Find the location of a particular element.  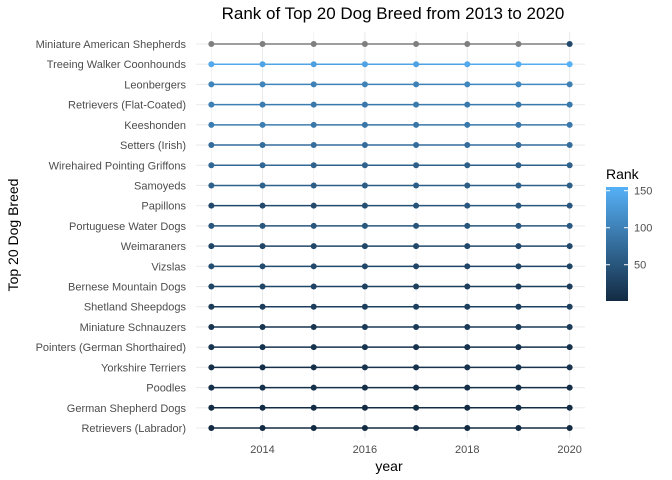

y-tick-label: Vizslas is located at coordinates (168, 267).